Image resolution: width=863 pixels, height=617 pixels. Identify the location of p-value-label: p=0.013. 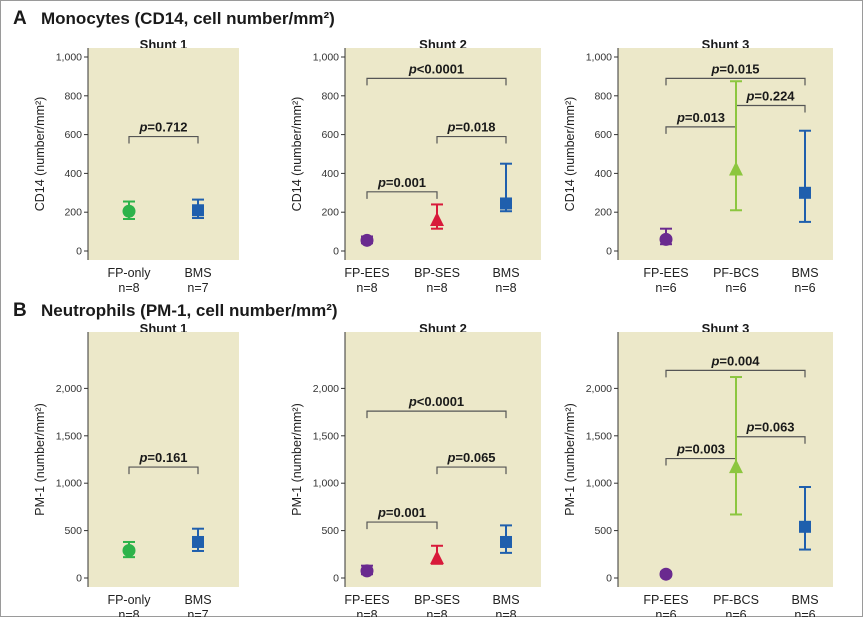
(700, 117).